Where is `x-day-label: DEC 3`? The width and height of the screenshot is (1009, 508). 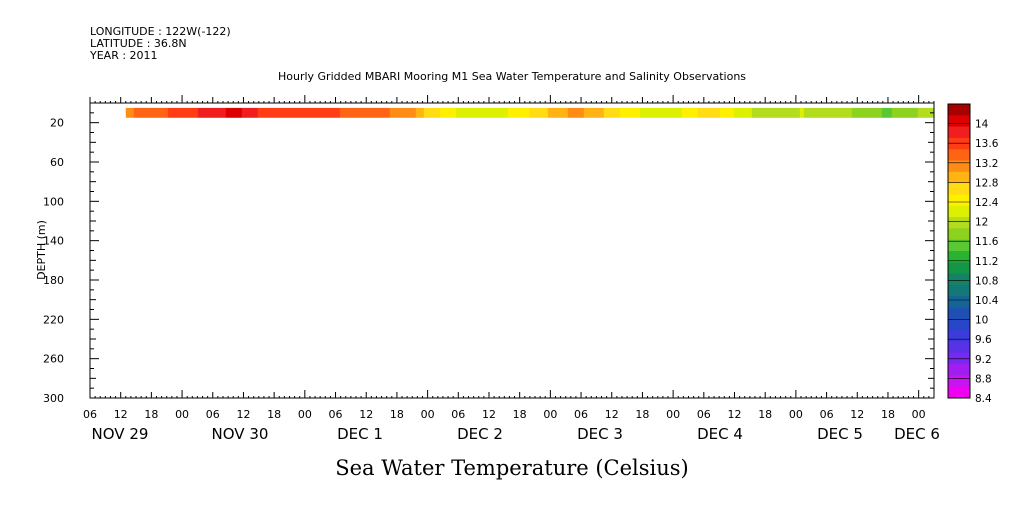 x-day-label: DEC 3 is located at coordinates (600, 434).